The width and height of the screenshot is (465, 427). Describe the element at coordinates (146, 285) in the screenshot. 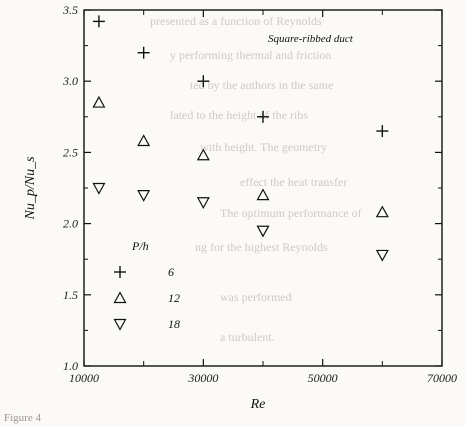

I see `legend: P/h 6 12 18` at that location.